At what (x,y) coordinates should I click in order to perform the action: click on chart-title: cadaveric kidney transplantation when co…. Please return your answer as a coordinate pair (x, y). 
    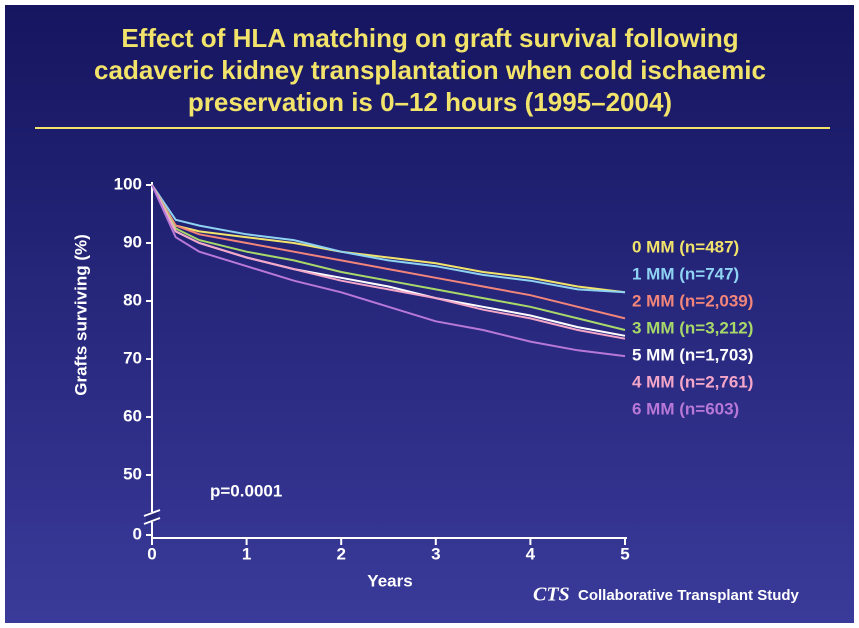
    Looking at the image, I should click on (430, 70).